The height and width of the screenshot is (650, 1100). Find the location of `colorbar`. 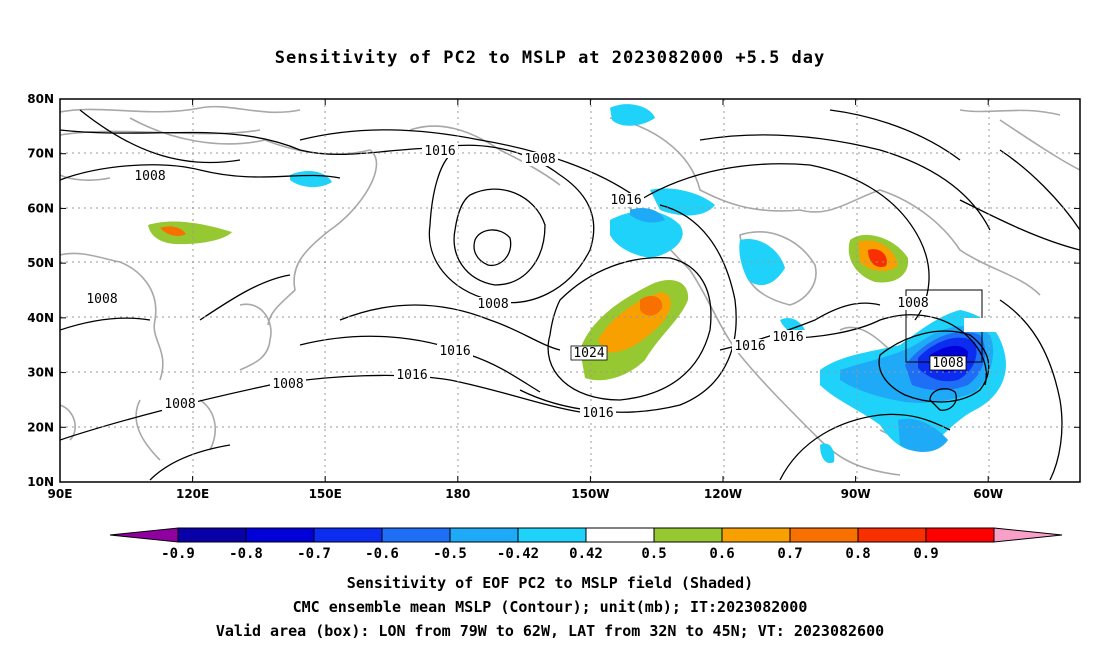

colorbar is located at coordinates (586, 535).